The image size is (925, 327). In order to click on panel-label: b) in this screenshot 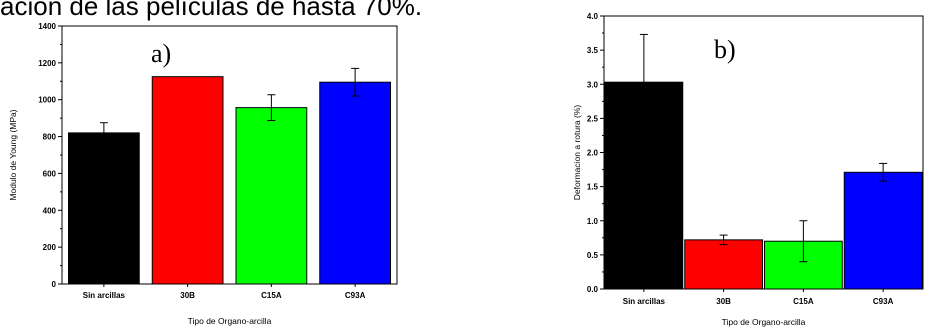, I will do `click(725, 49)`.